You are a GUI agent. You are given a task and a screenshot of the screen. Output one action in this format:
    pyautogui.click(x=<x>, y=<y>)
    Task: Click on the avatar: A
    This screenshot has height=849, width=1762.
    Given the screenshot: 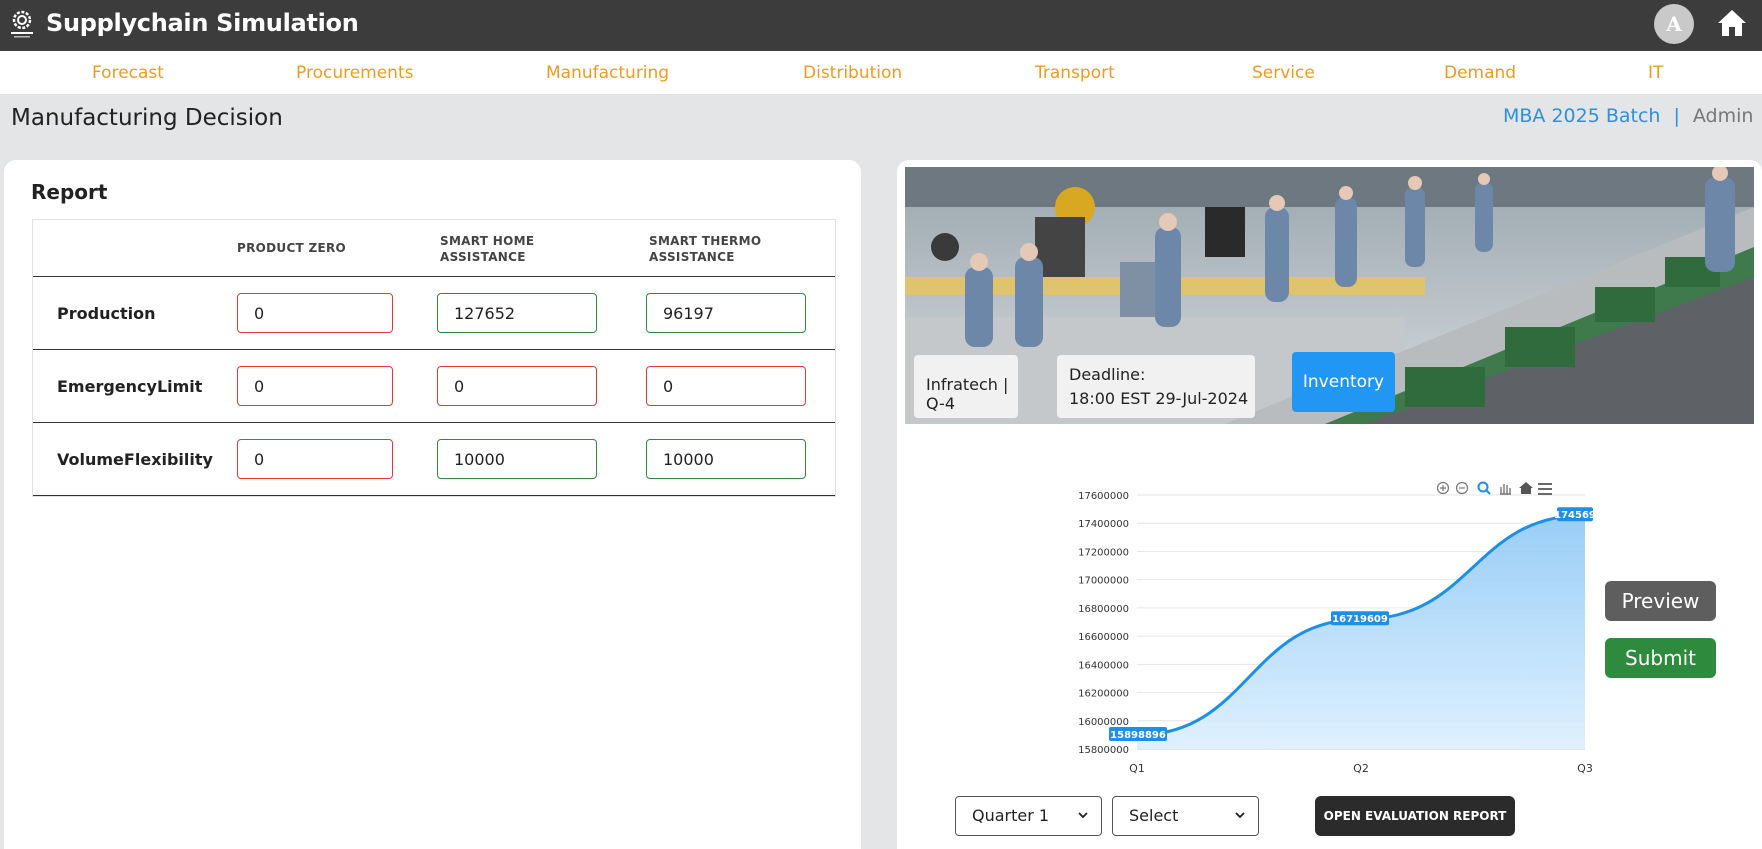 What is the action you would take?
    pyautogui.click(x=1674, y=24)
    